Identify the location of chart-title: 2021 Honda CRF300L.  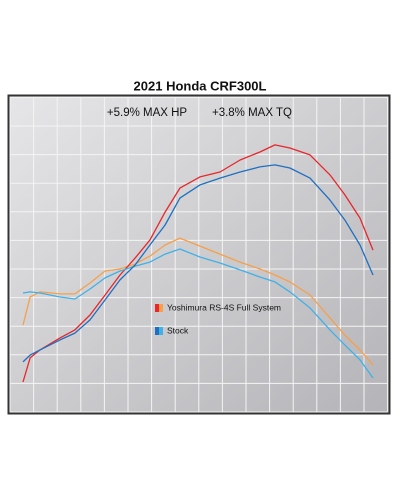
(200, 85).